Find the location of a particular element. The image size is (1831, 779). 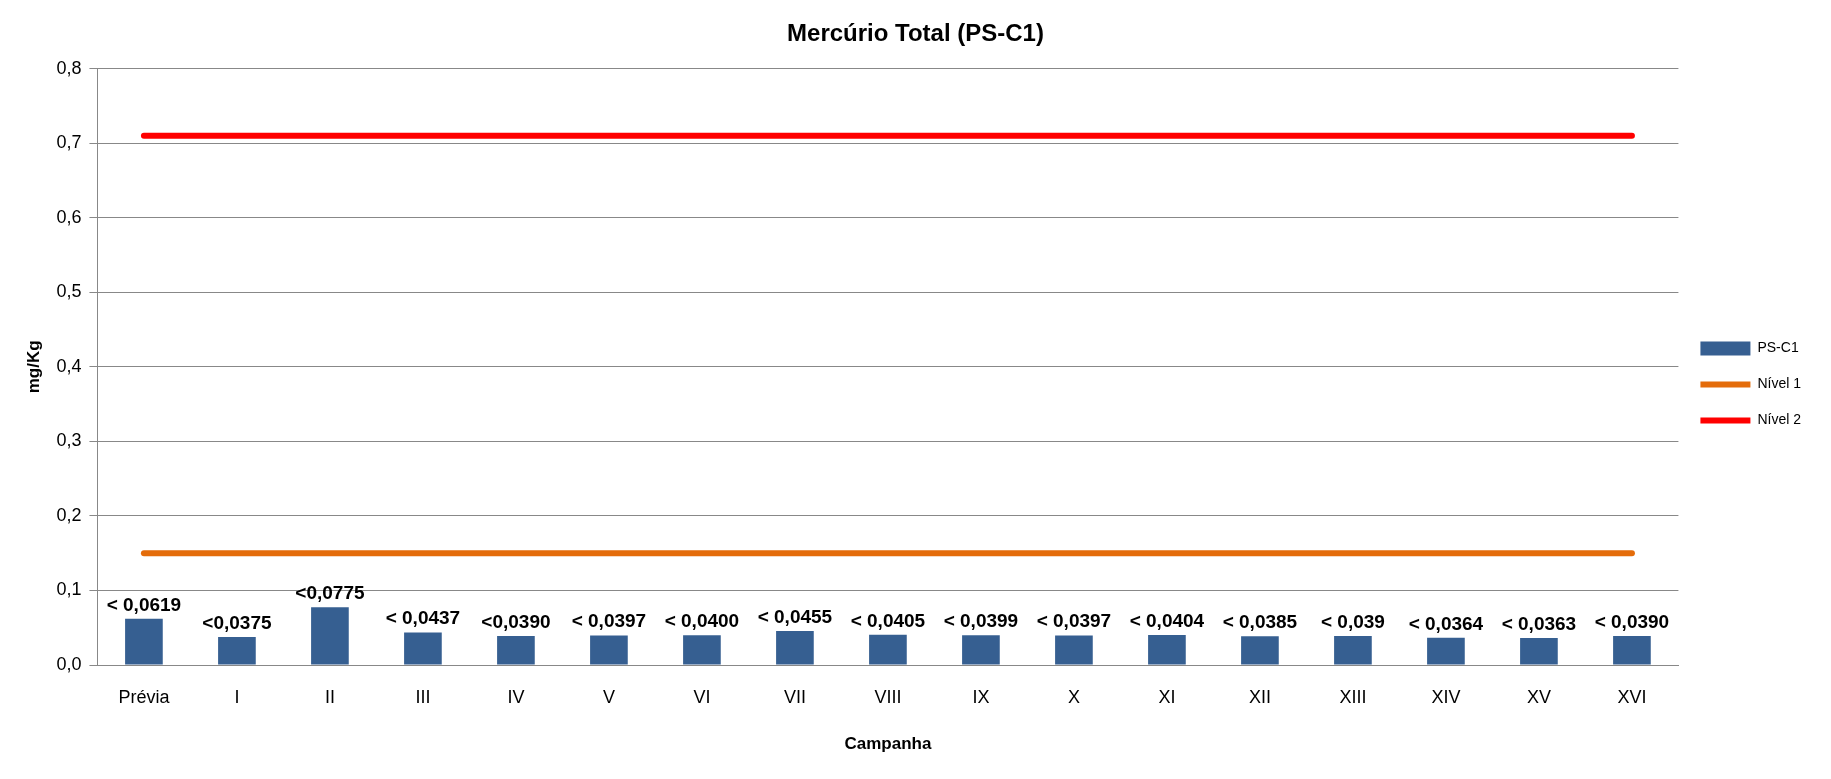

data-label: < 0,0405 is located at coordinates (888, 620).